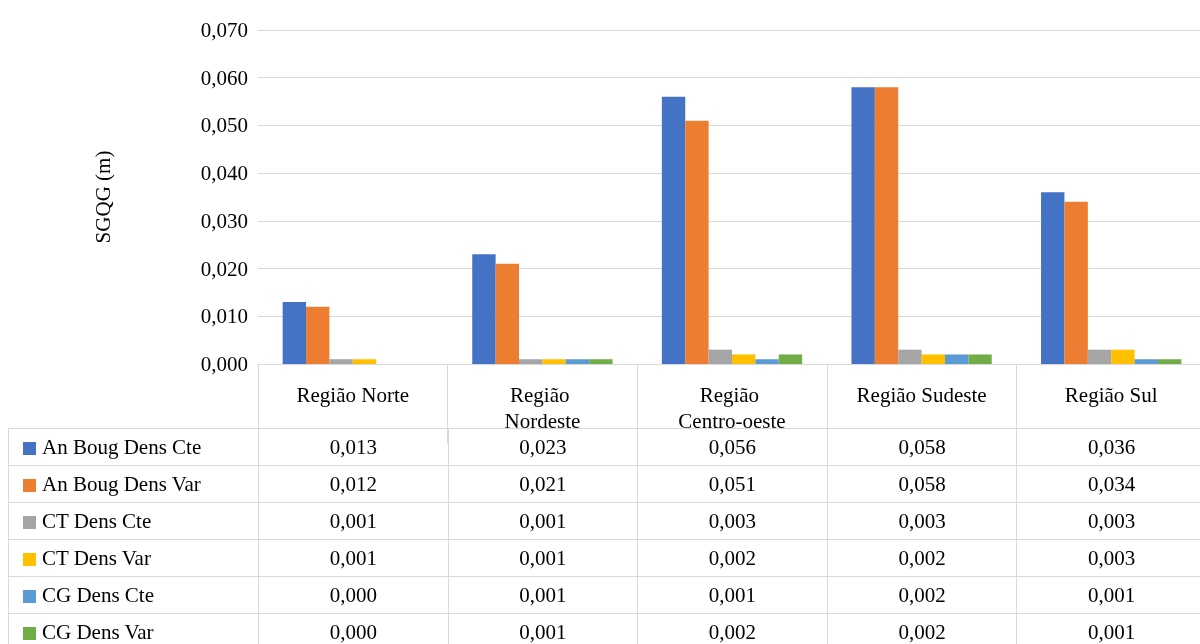 The image size is (1200, 644). Describe the element at coordinates (224, 364) in the screenshot. I see `y-tick-label: 0,000` at that location.